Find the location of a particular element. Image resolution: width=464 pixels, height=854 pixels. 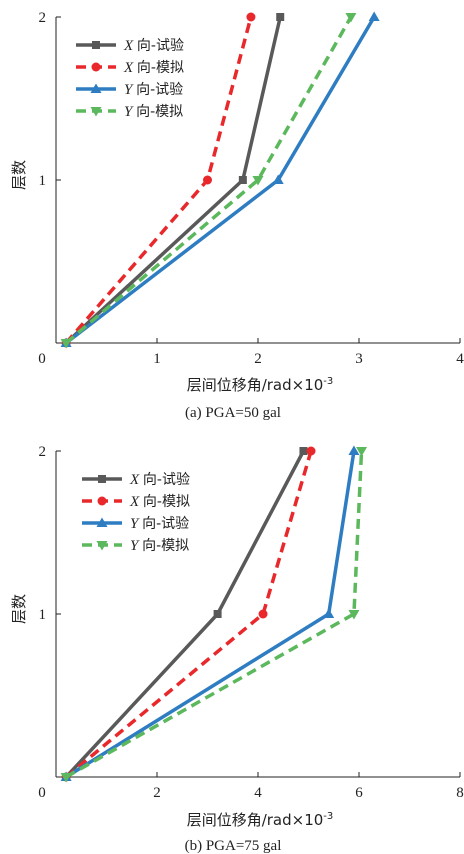

x-tick-label: 6 is located at coordinates (359, 793).